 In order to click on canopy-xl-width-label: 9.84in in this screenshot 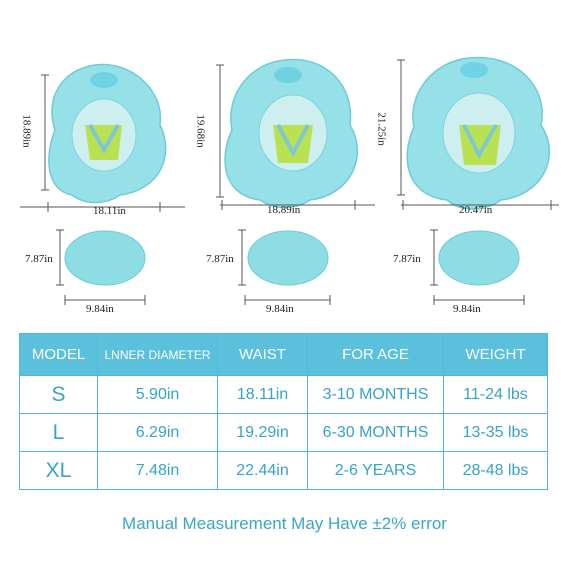, I will do `click(467, 309)`.